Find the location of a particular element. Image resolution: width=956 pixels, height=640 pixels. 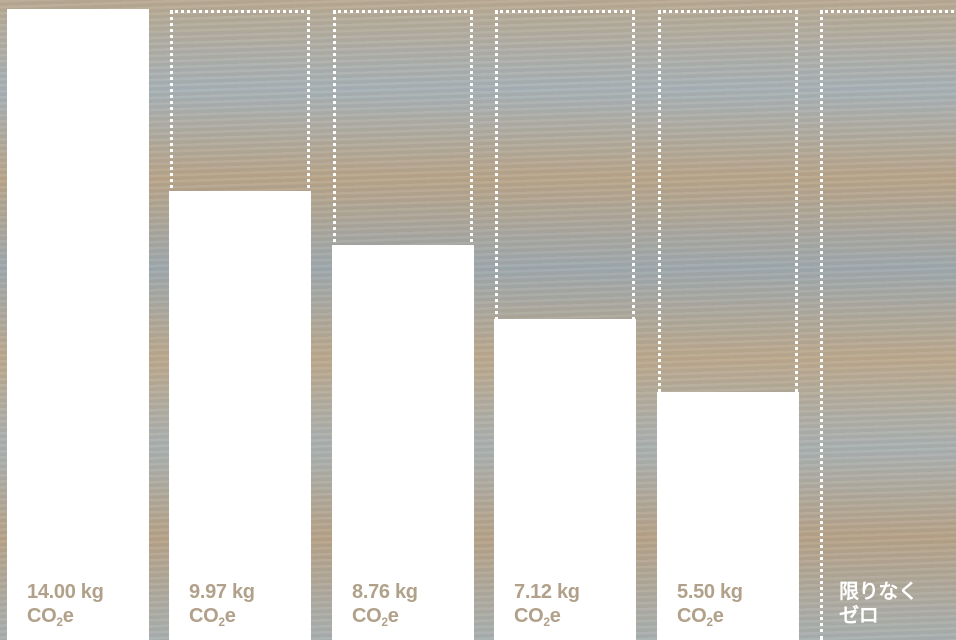

bar-label: 7.12 kg CO2e is located at coordinates (579, 604).